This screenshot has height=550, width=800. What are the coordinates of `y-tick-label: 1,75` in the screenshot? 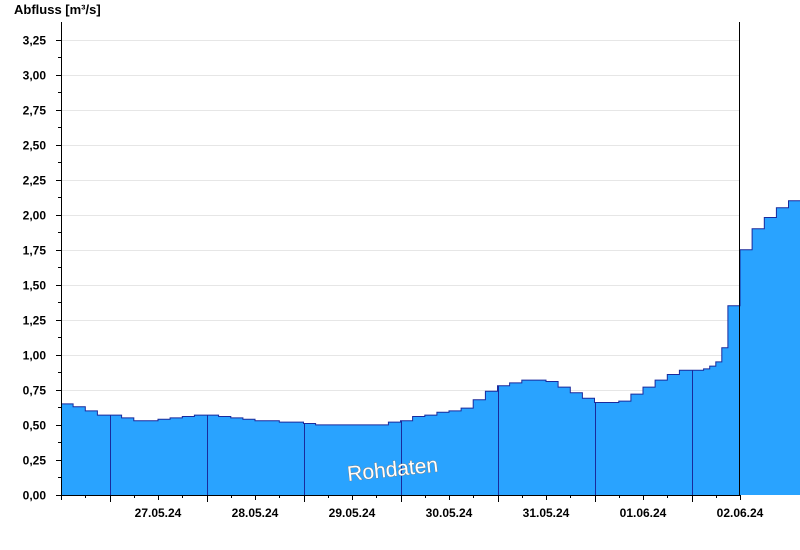 It's located at (35, 251).